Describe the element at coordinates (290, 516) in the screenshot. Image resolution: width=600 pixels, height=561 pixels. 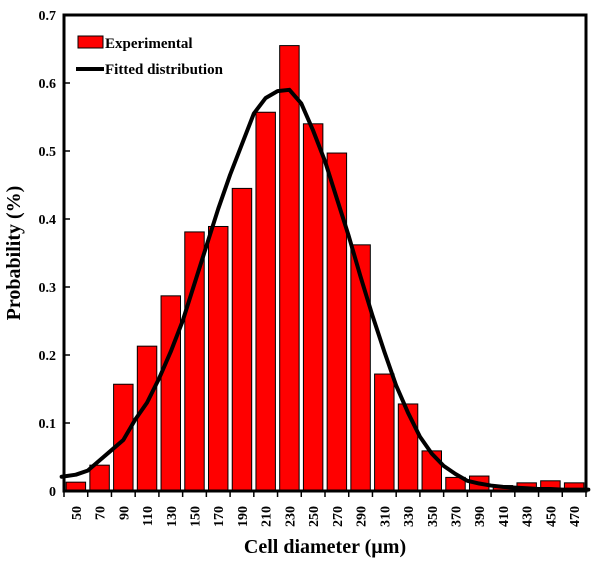
I see `x-tick-label: 230` at that location.